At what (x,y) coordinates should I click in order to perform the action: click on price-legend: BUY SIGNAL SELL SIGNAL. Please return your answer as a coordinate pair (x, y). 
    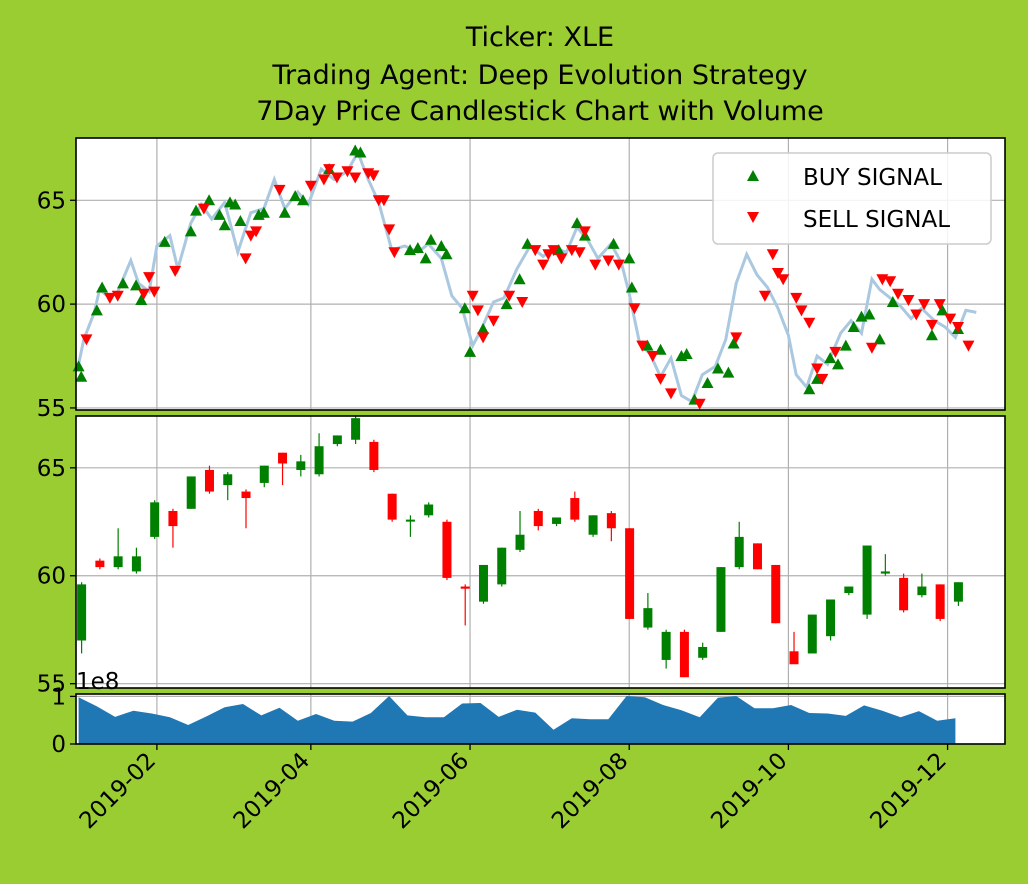
    Looking at the image, I should click on (852, 198).